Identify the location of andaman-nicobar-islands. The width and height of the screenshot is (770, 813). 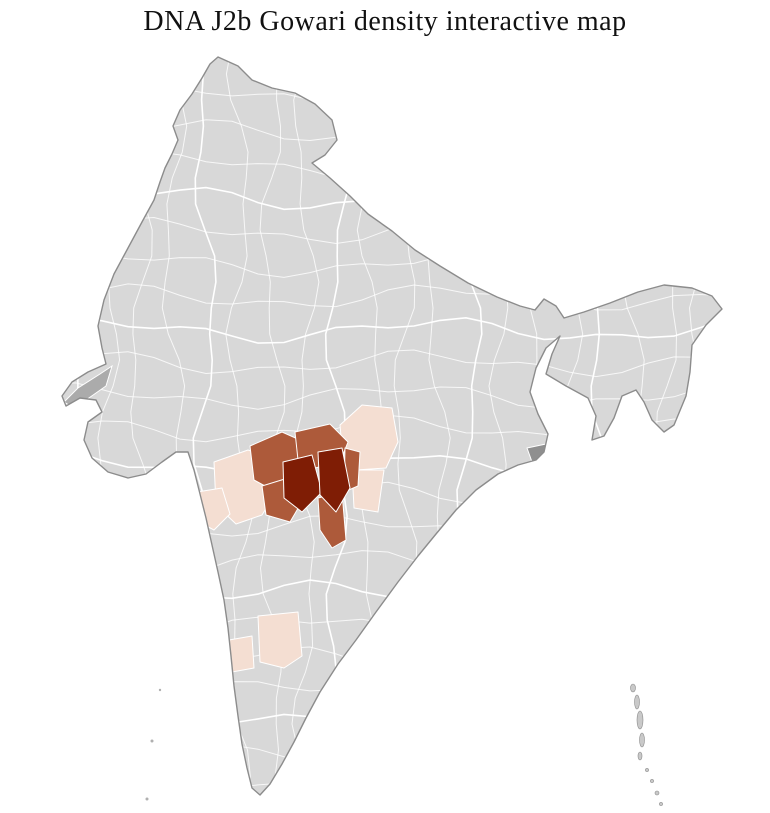
(646, 744).